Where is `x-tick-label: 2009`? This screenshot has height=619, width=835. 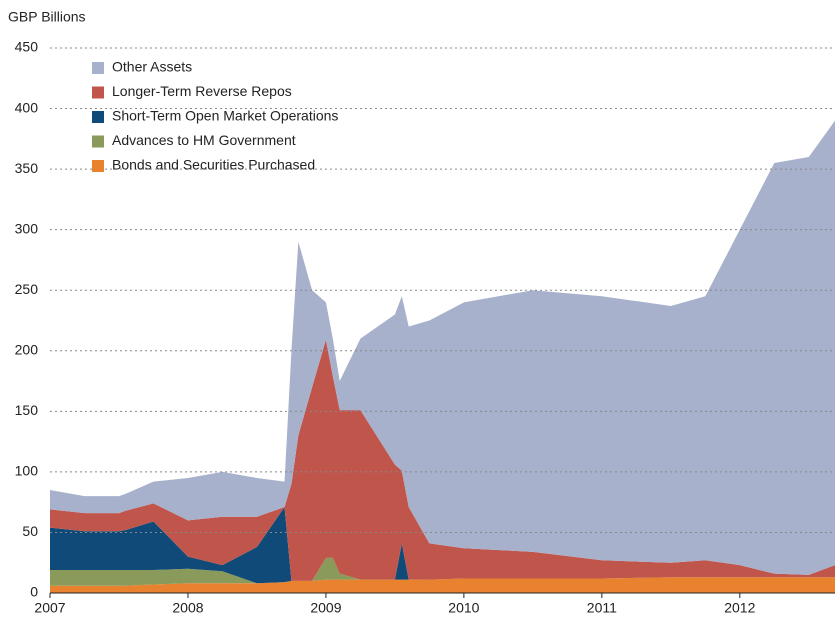
x-tick-label: 2009 is located at coordinates (325, 608).